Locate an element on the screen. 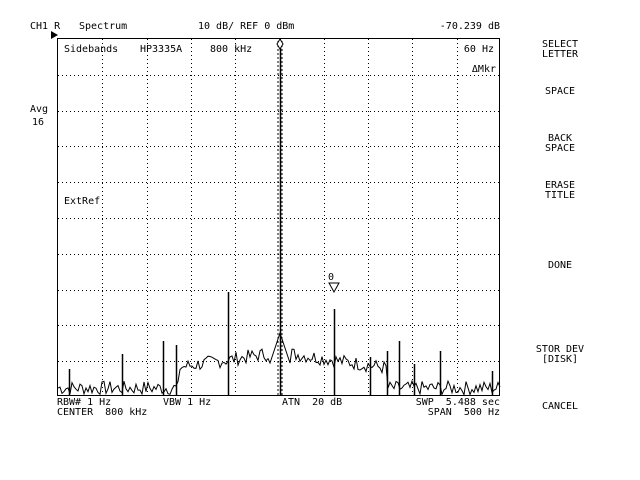 The height and width of the screenshot is (480, 640). channel-label: CH1 R is located at coordinates (45, 26).